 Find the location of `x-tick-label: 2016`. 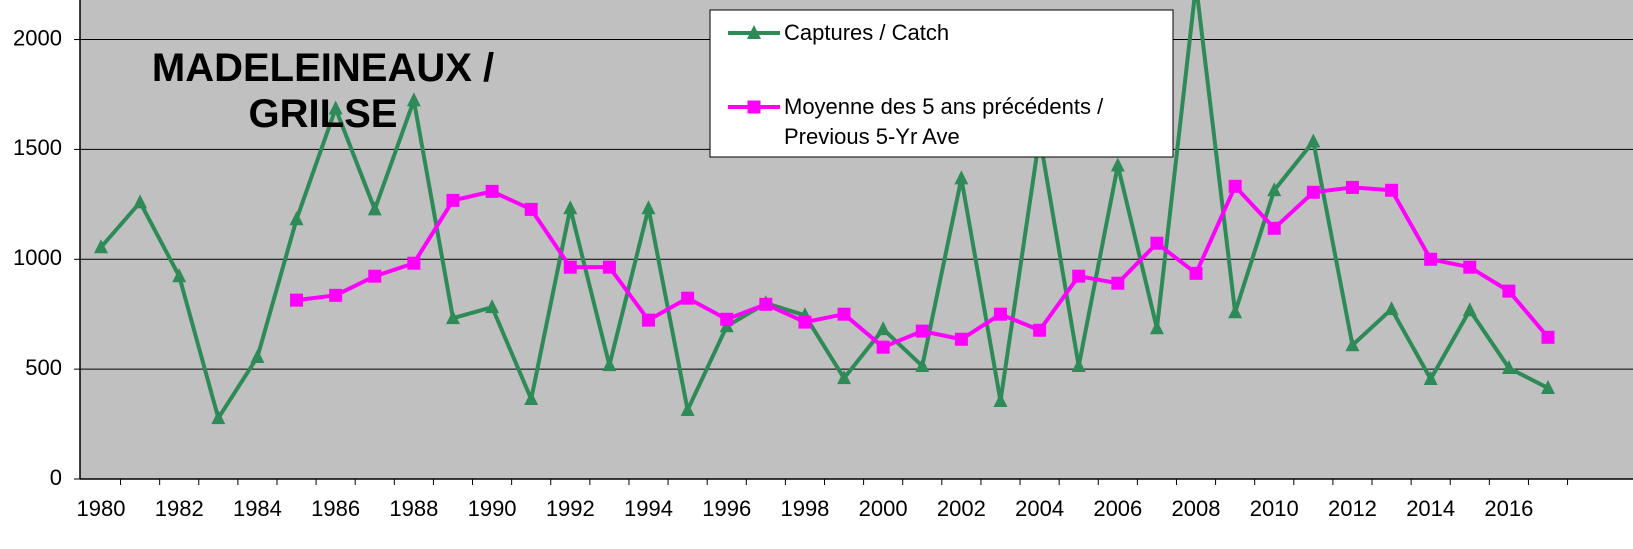

x-tick-label: 2016 is located at coordinates (1508, 508).